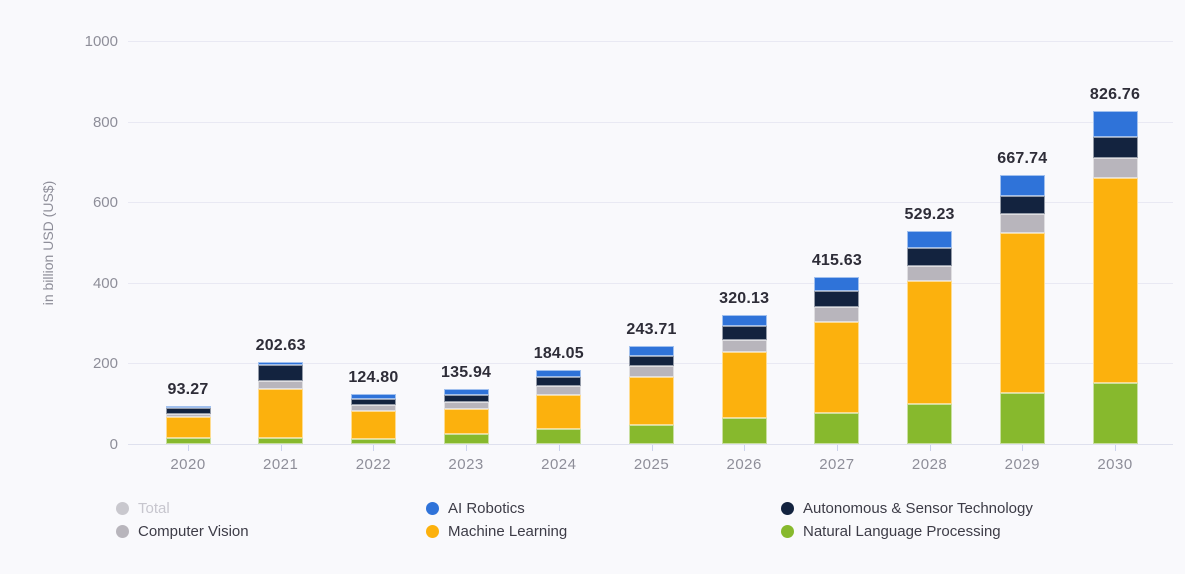 This screenshot has height=587, width=1200. What do you see at coordinates (1022, 185) in the screenshot?
I see `bar-segment-2029-ai-robotics` at bounding box center [1022, 185].